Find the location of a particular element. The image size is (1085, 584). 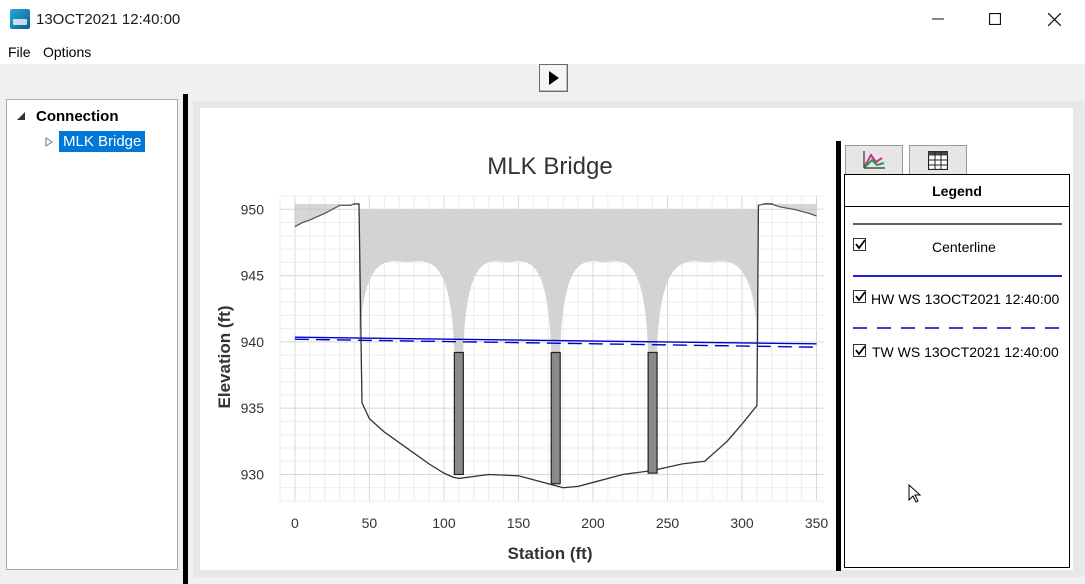

tree-node-connection-label: Connection is located at coordinates (77, 116).